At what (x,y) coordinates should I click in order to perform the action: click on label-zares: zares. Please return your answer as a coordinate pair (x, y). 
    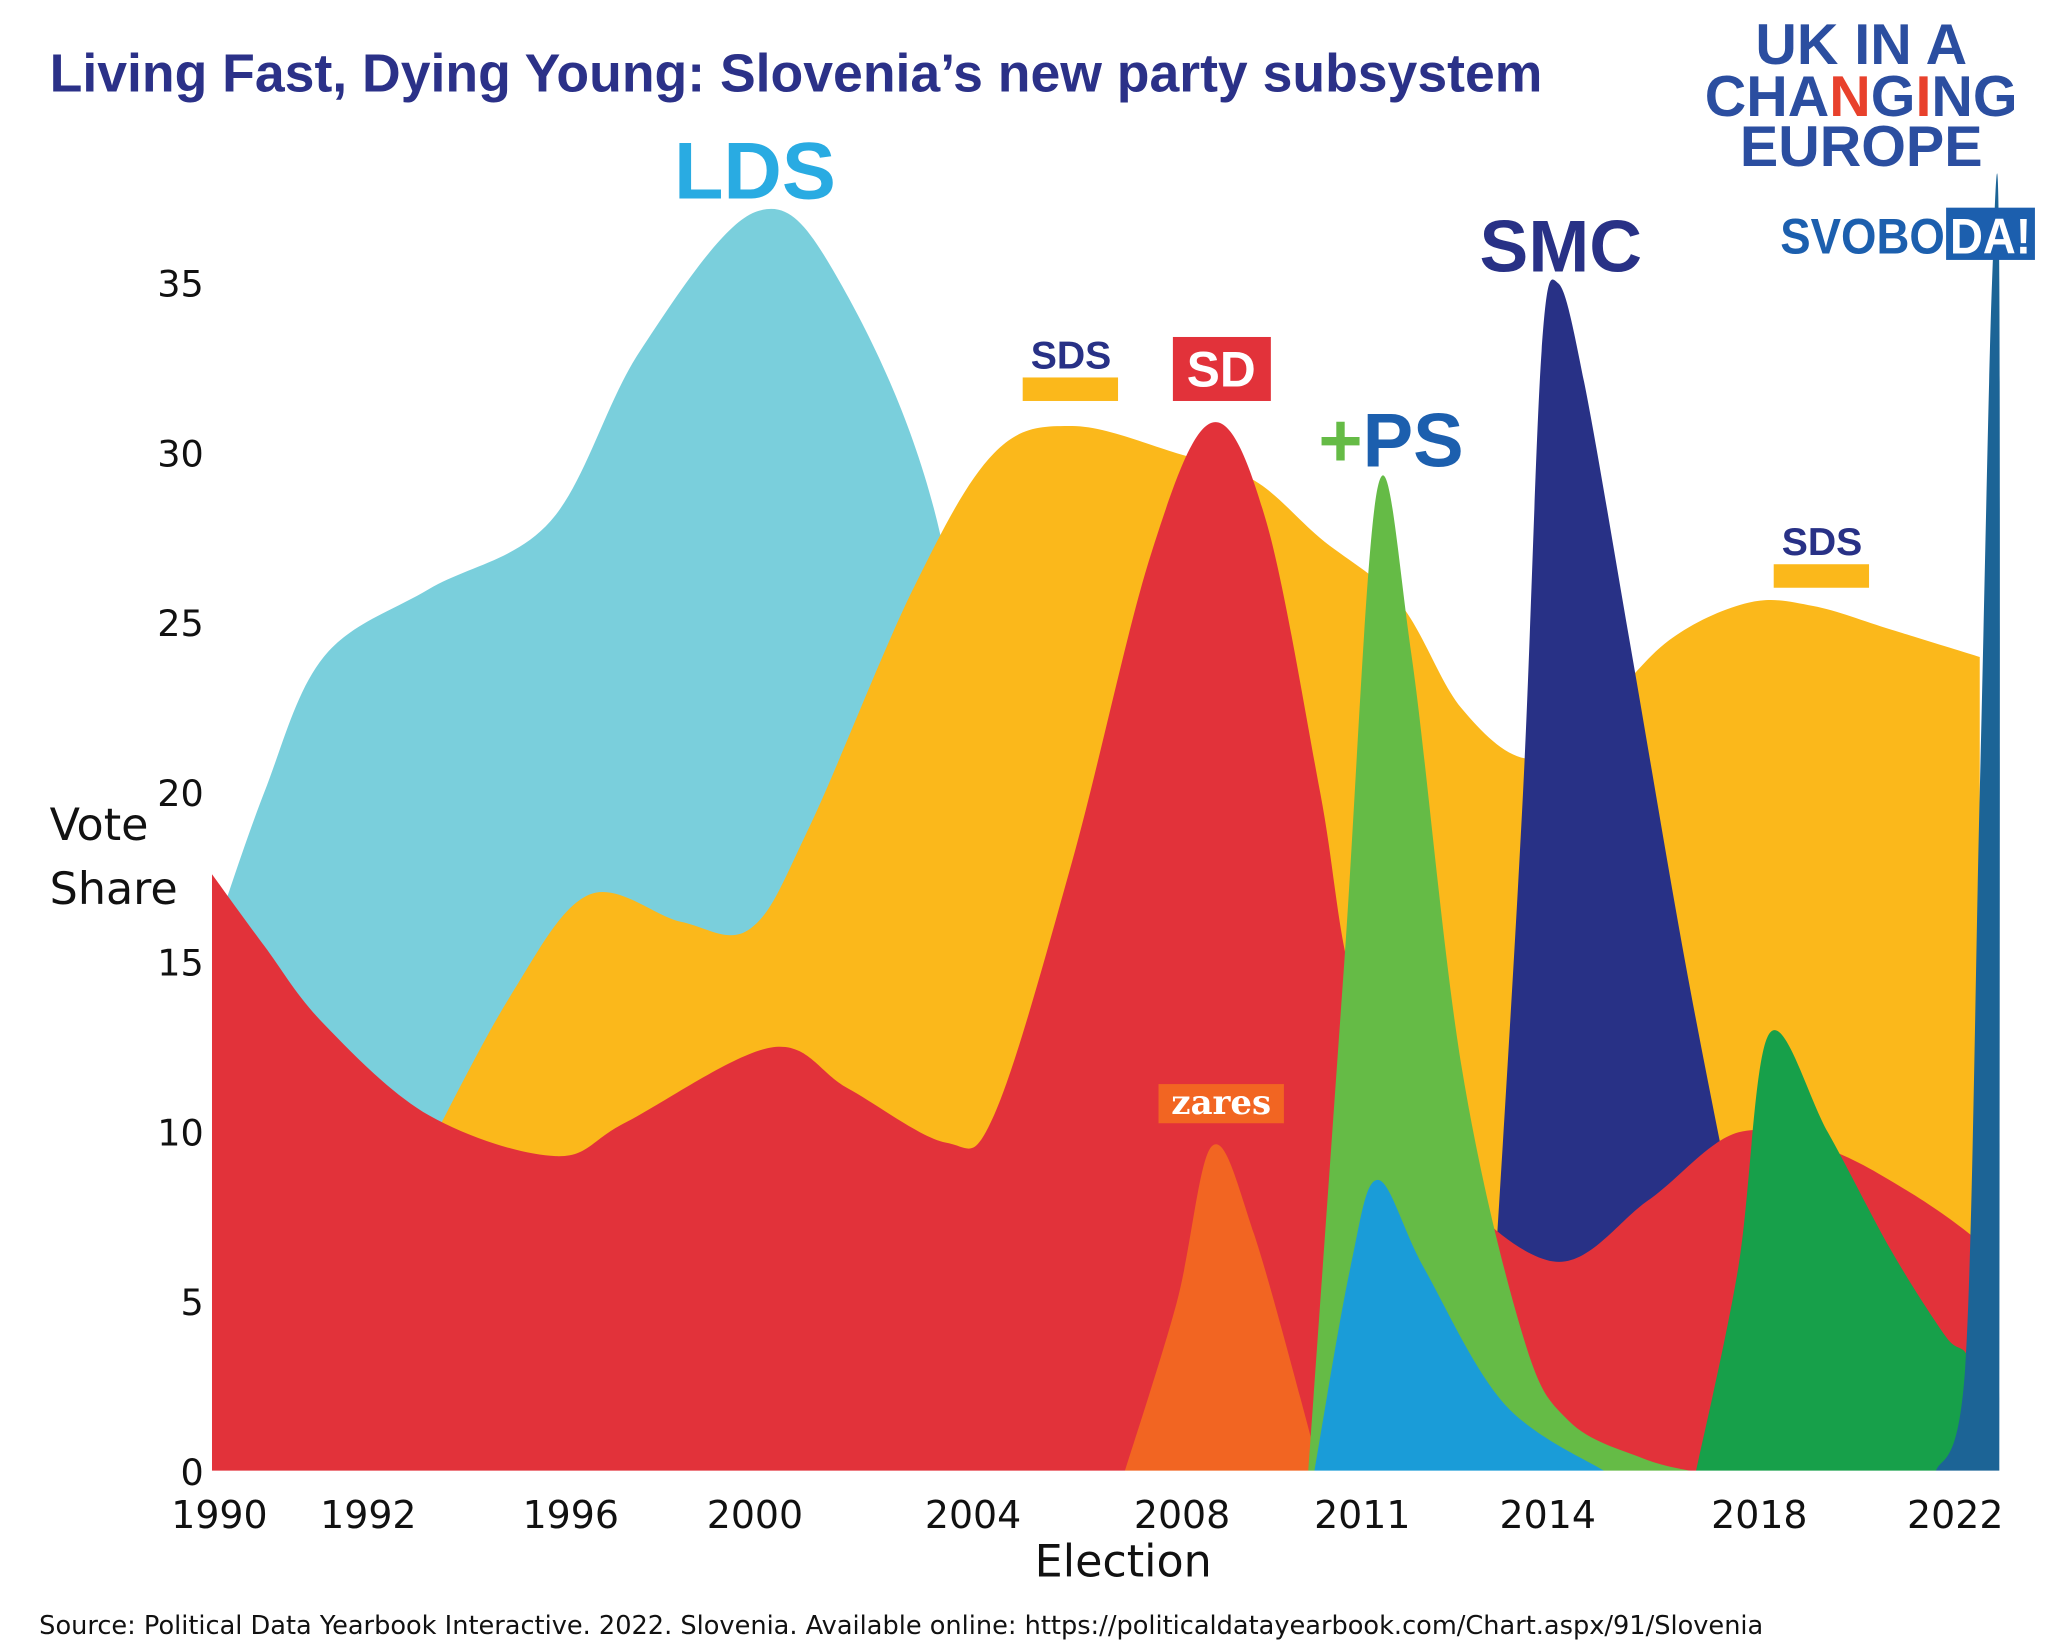
    Looking at the image, I should click on (1221, 1103).